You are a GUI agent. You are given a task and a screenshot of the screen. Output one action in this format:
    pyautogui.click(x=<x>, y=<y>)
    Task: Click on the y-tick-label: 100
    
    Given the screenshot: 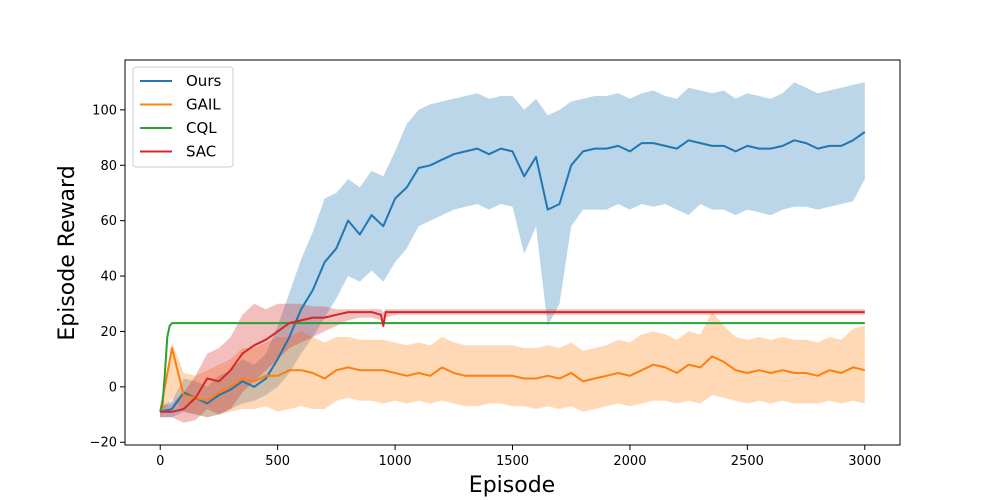 What is the action you would take?
    pyautogui.click(x=104, y=110)
    